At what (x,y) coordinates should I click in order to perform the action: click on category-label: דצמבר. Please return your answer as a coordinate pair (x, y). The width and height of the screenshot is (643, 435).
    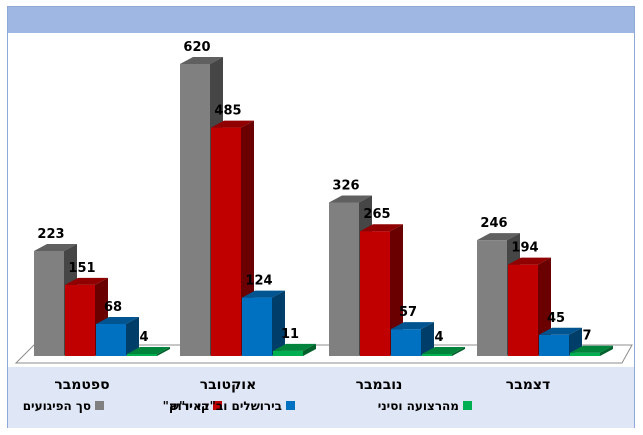
    Looking at the image, I should click on (528, 385).